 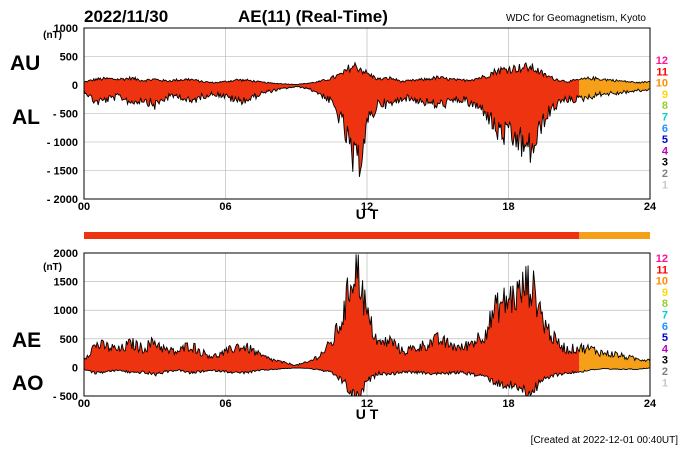 I want to click on au-al-unit: (nT), so click(x=52, y=35).